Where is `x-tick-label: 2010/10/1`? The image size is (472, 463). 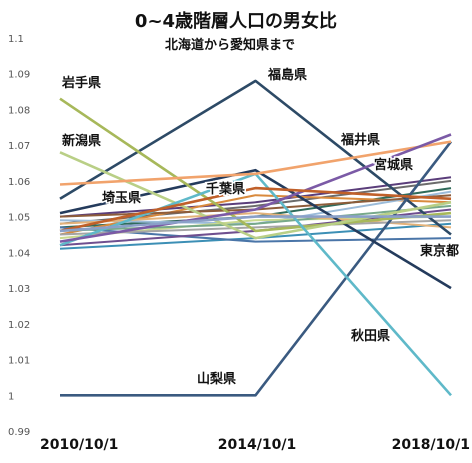
x-tick-label: 2010/10/1 is located at coordinates (79, 445).